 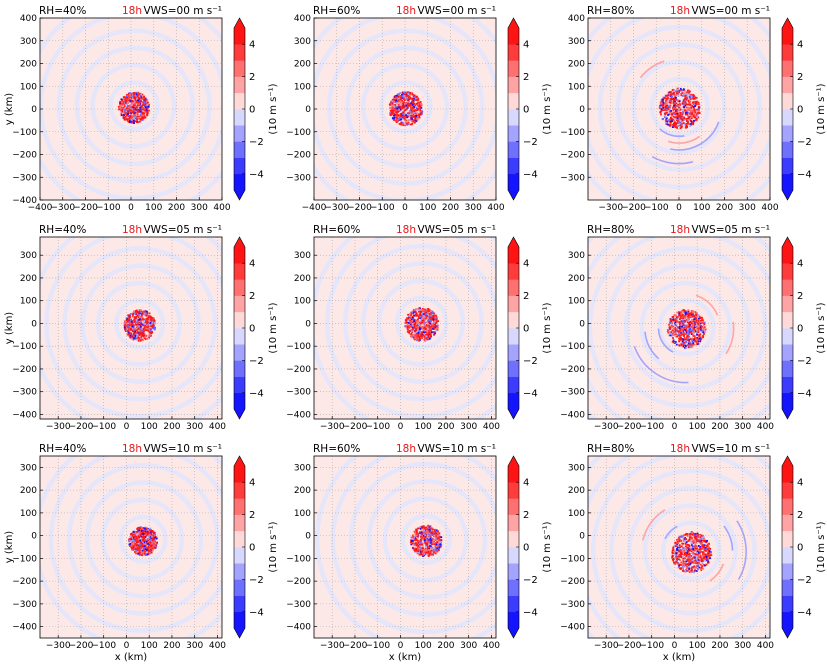 I want to click on y-axis-label: y (km), so click(x=9, y=547).